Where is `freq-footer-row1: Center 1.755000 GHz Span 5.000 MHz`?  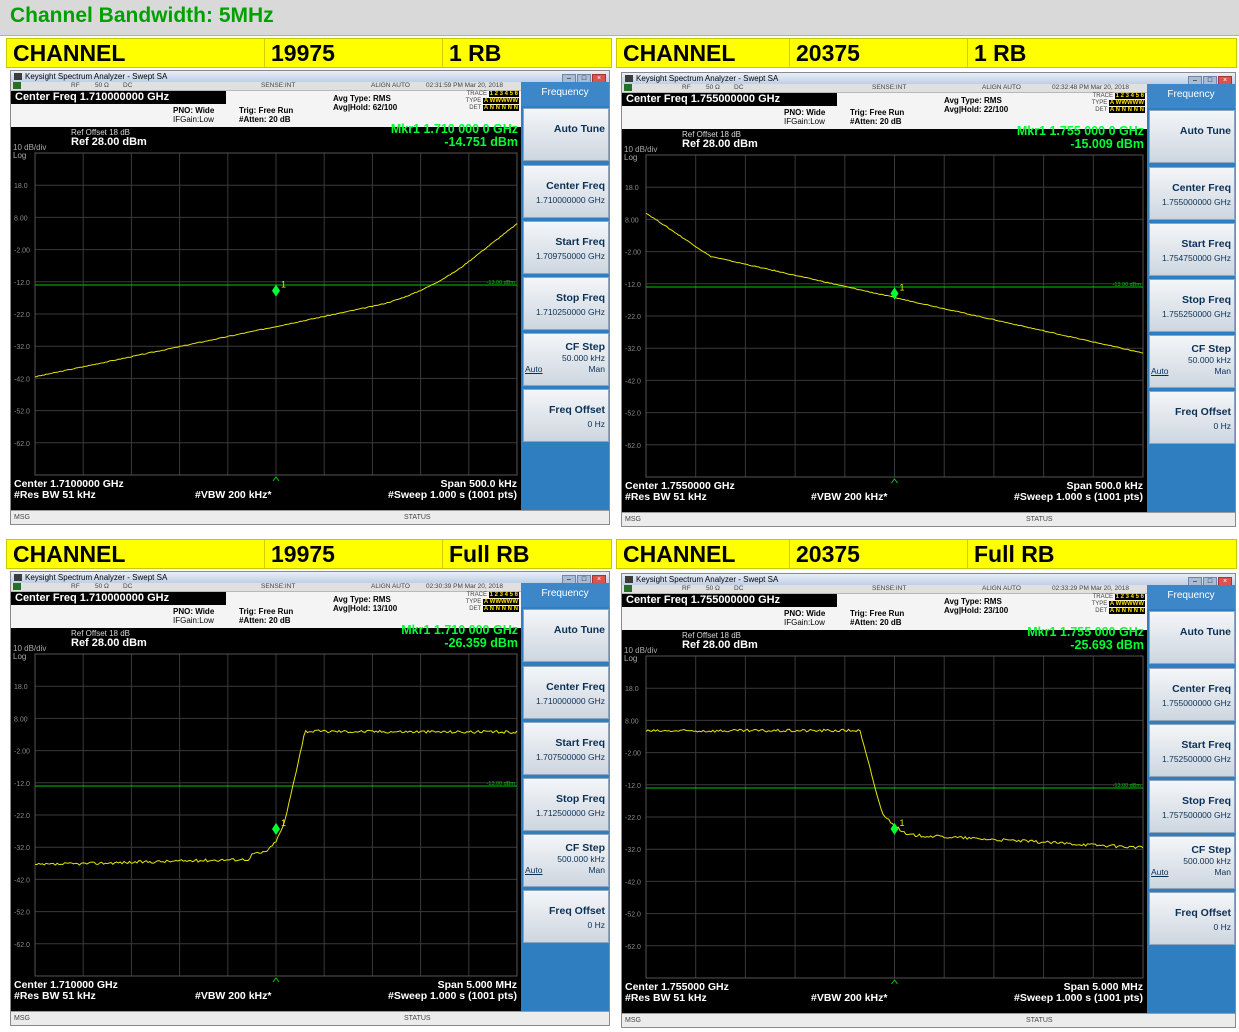 freq-footer-row1: Center 1.755000 GHz Span 5.000 MHz is located at coordinates (884, 987).